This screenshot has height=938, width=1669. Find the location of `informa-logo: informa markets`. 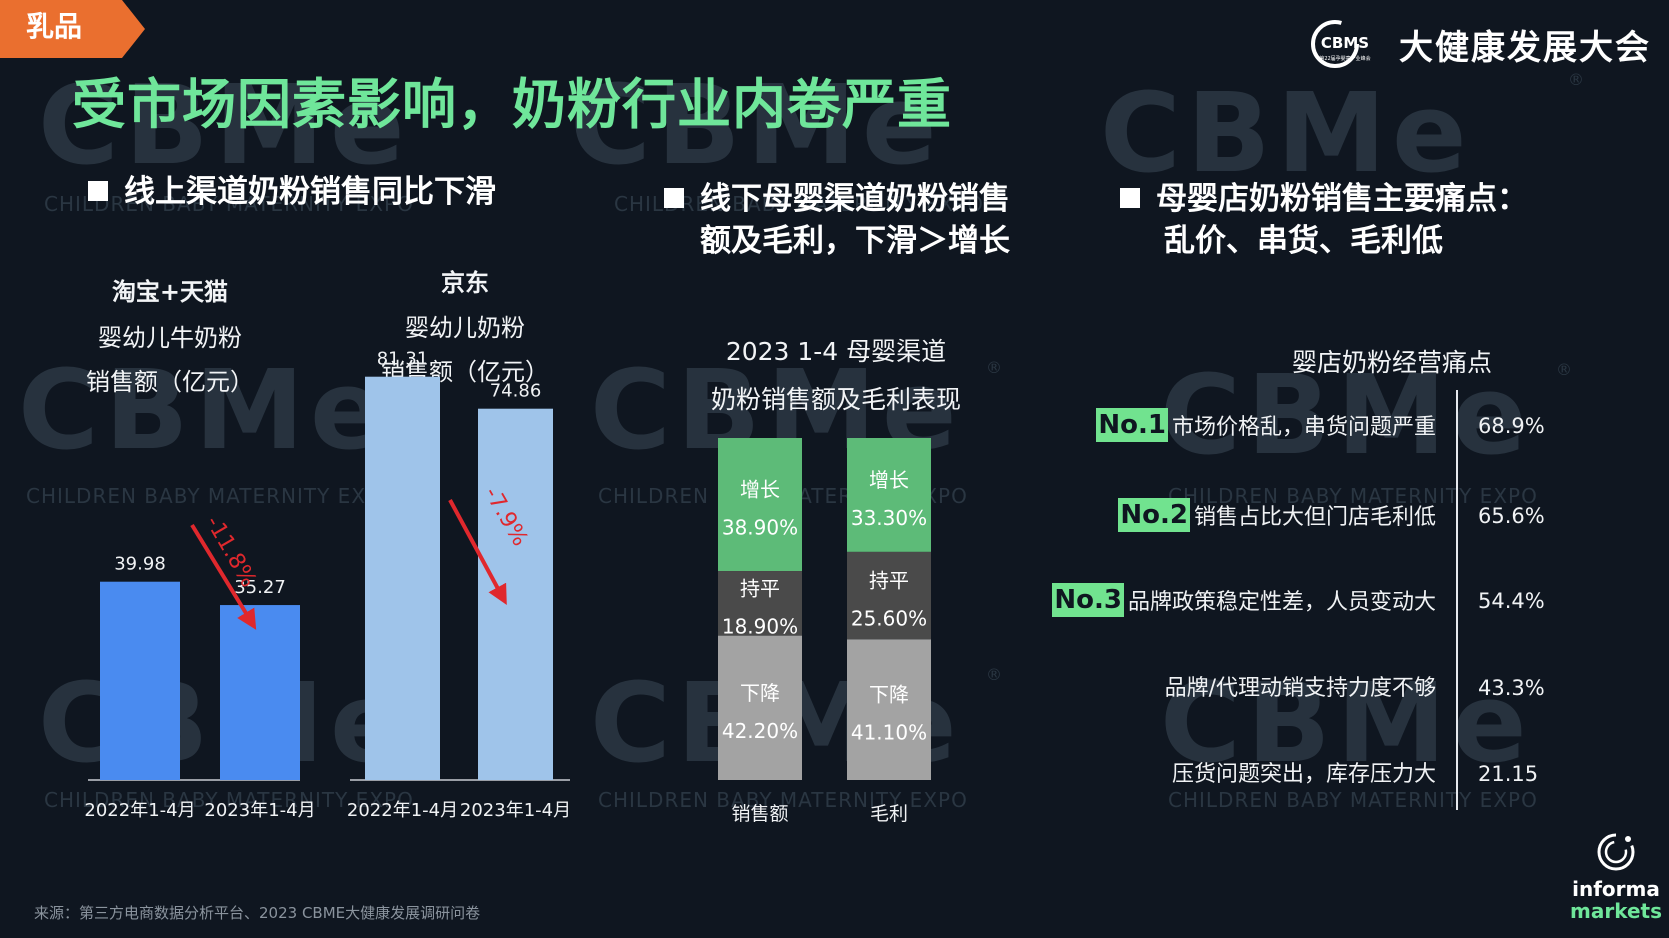

informa-logo: informa markets is located at coordinates (1616, 876).